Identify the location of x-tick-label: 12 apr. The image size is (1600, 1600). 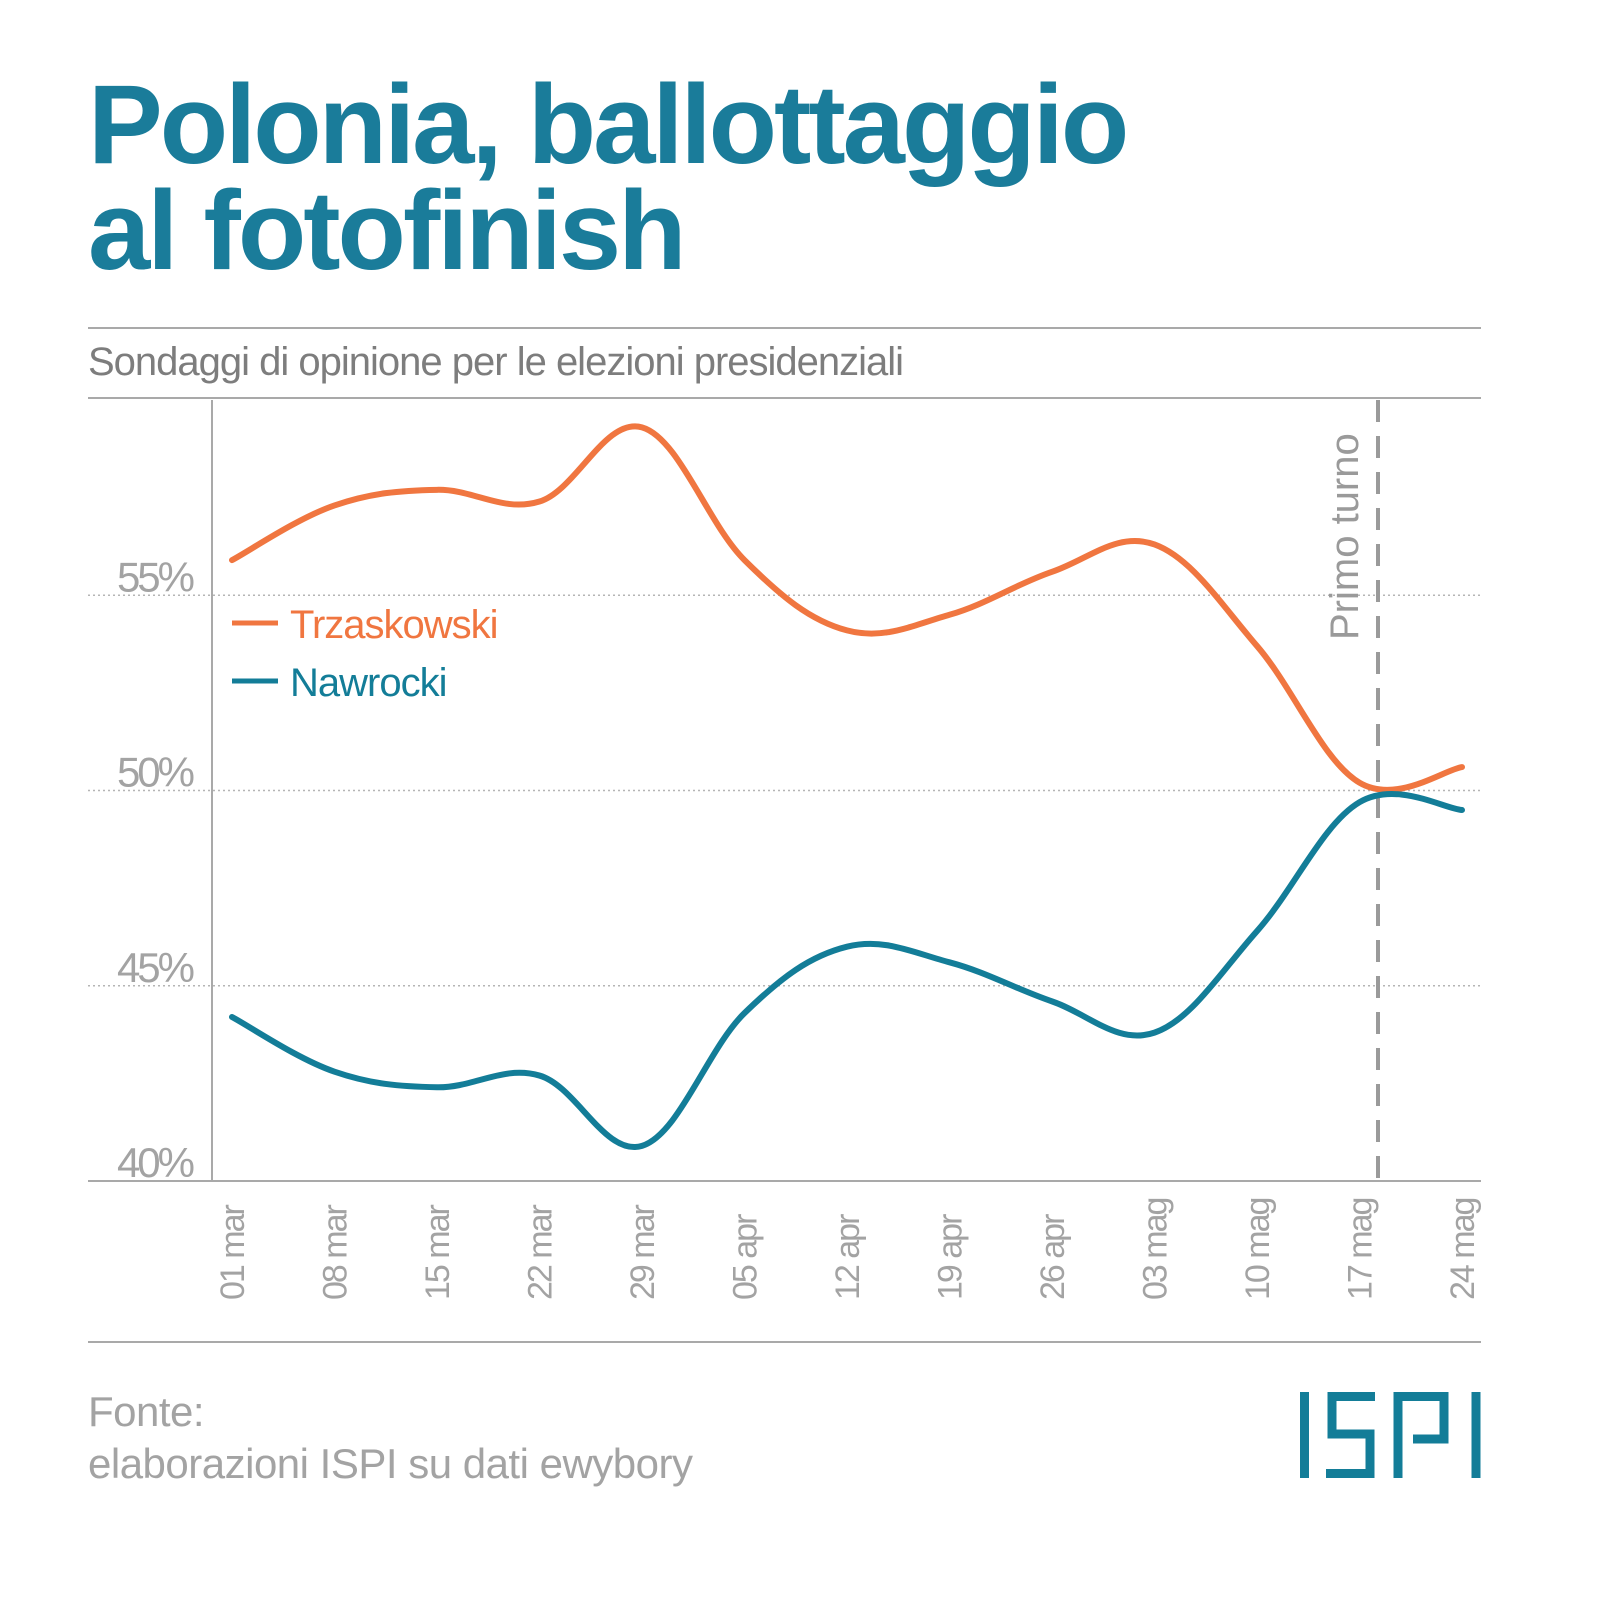
(848, 1257).